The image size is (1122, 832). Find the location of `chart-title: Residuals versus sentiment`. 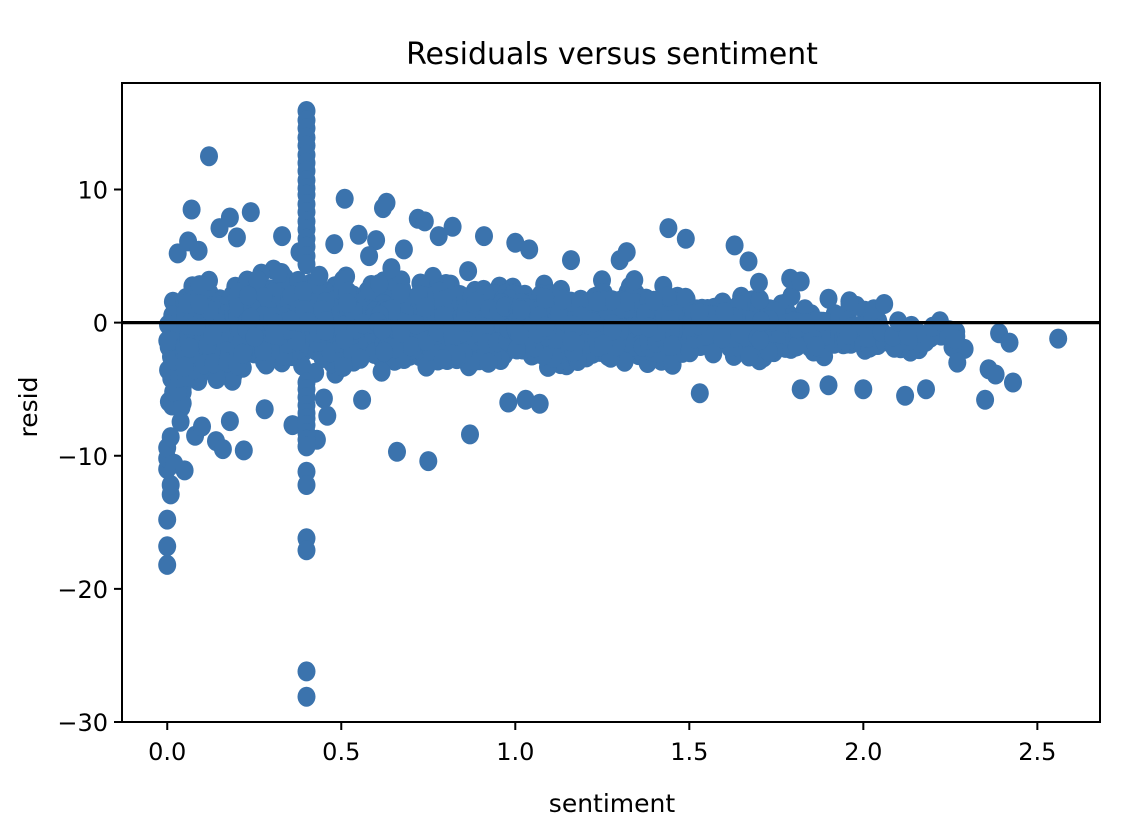

chart-title: Residuals versus sentiment is located at coordinates (612, 54).